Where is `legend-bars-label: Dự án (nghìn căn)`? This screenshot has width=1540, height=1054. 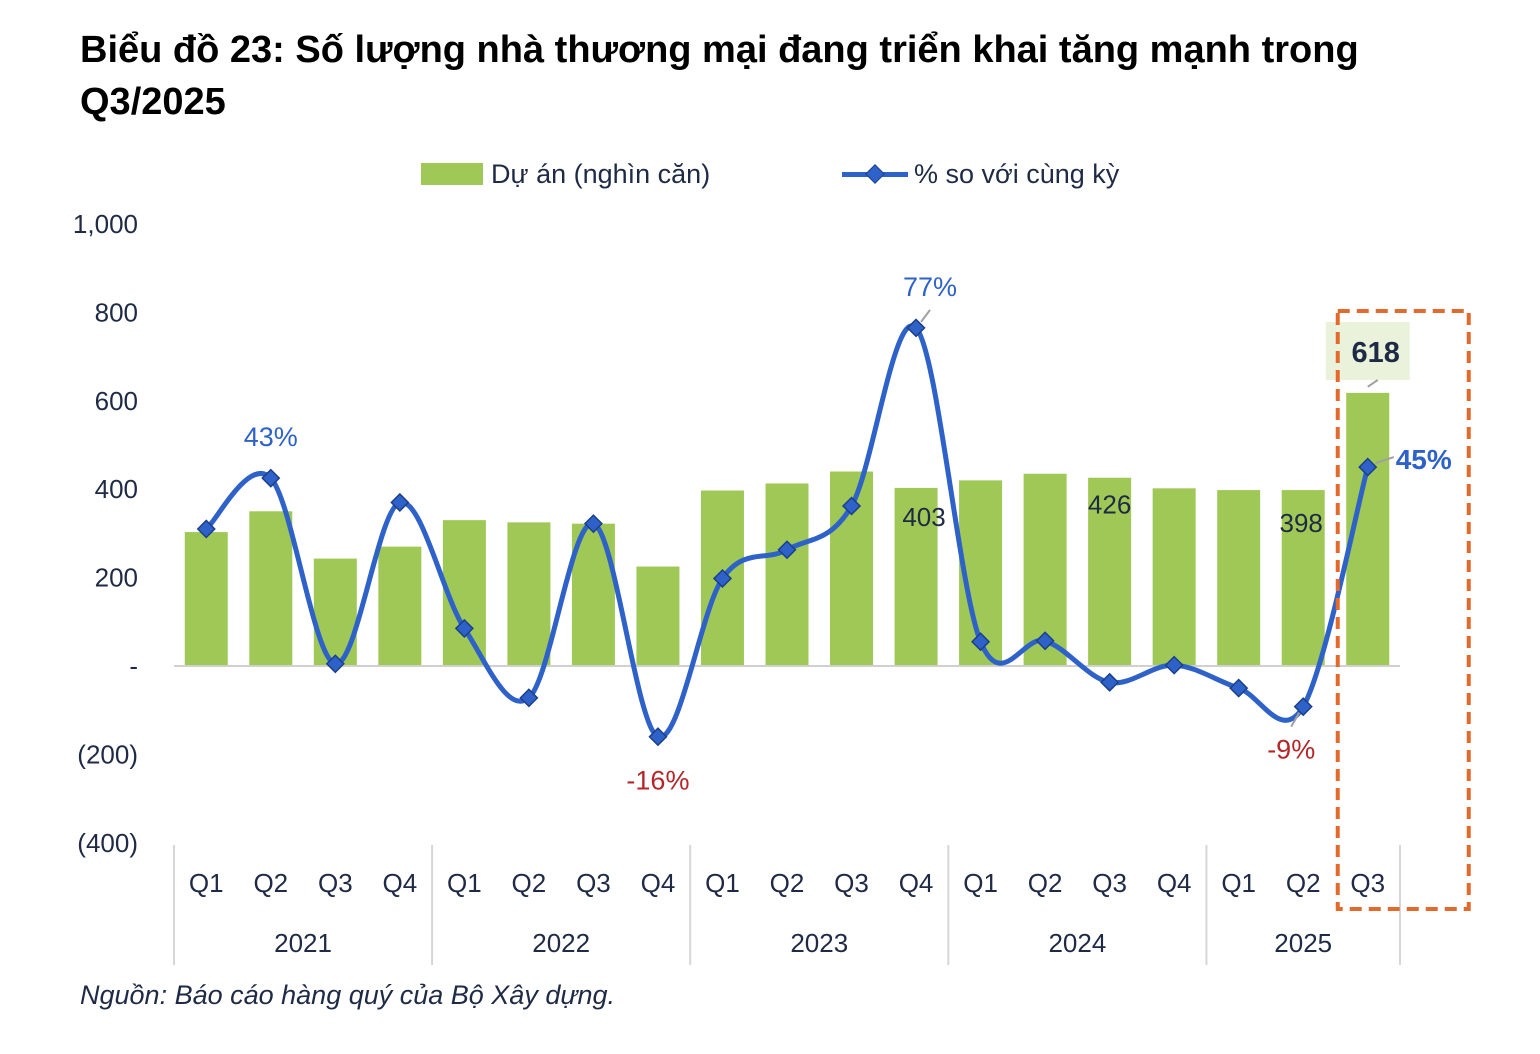 legend-bars-label: Dự án (nghìn căn) is located at coordinates (601, 173).